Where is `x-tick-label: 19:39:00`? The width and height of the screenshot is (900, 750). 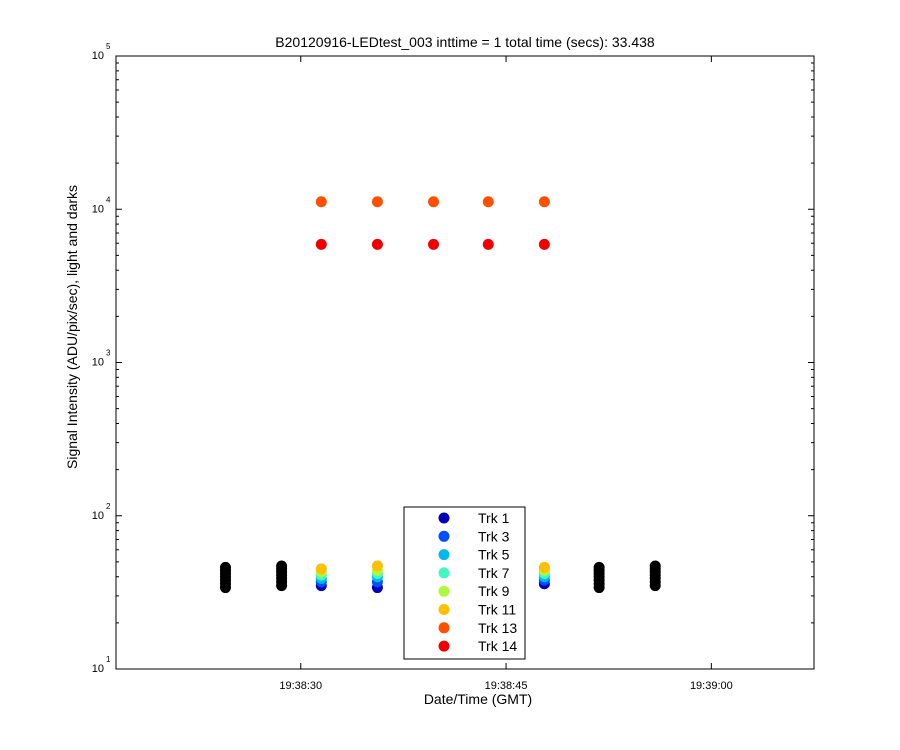
x-tick-label: 19:39:00 is located at coordinates (711, 686).